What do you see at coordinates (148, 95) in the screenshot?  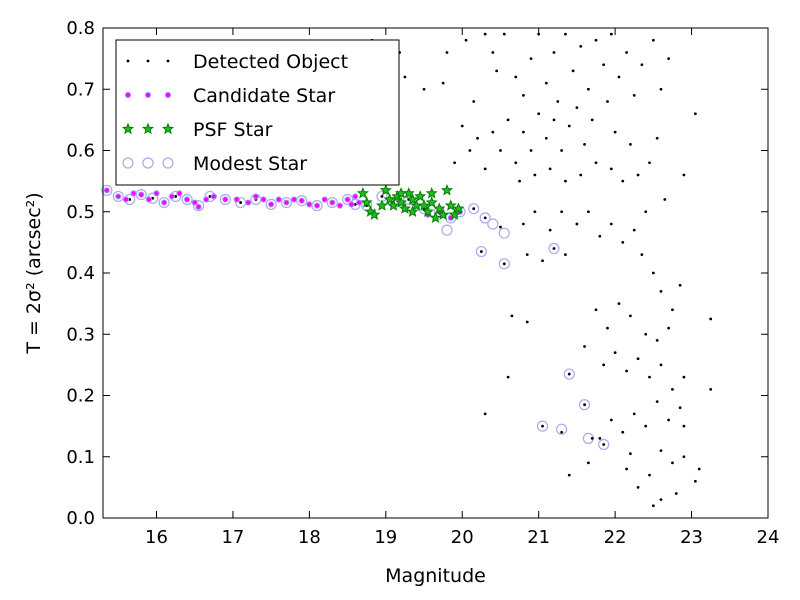 I see `legend-marker-candidate-star` at bounding box center [148, 95].